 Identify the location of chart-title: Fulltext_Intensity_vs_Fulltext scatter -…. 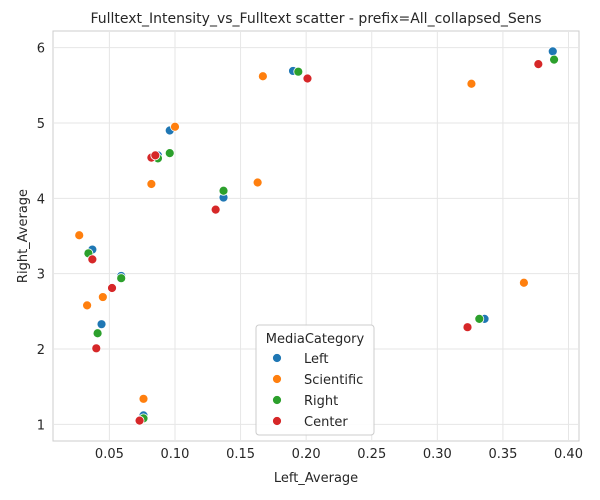
(315, 19).